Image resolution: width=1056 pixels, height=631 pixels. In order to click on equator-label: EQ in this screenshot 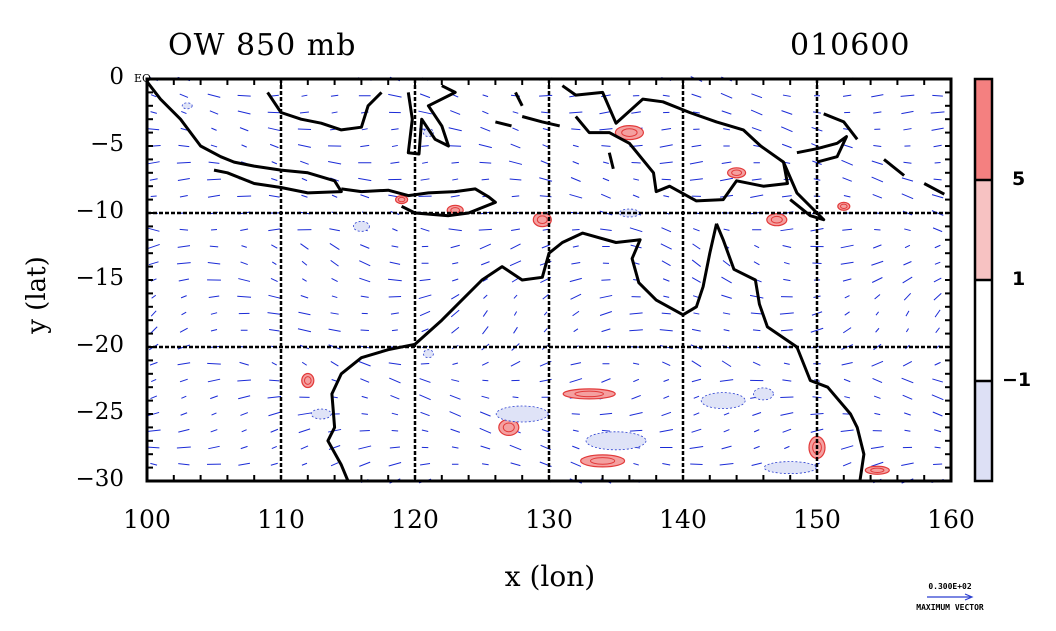, I will do `click(142, 78)`.